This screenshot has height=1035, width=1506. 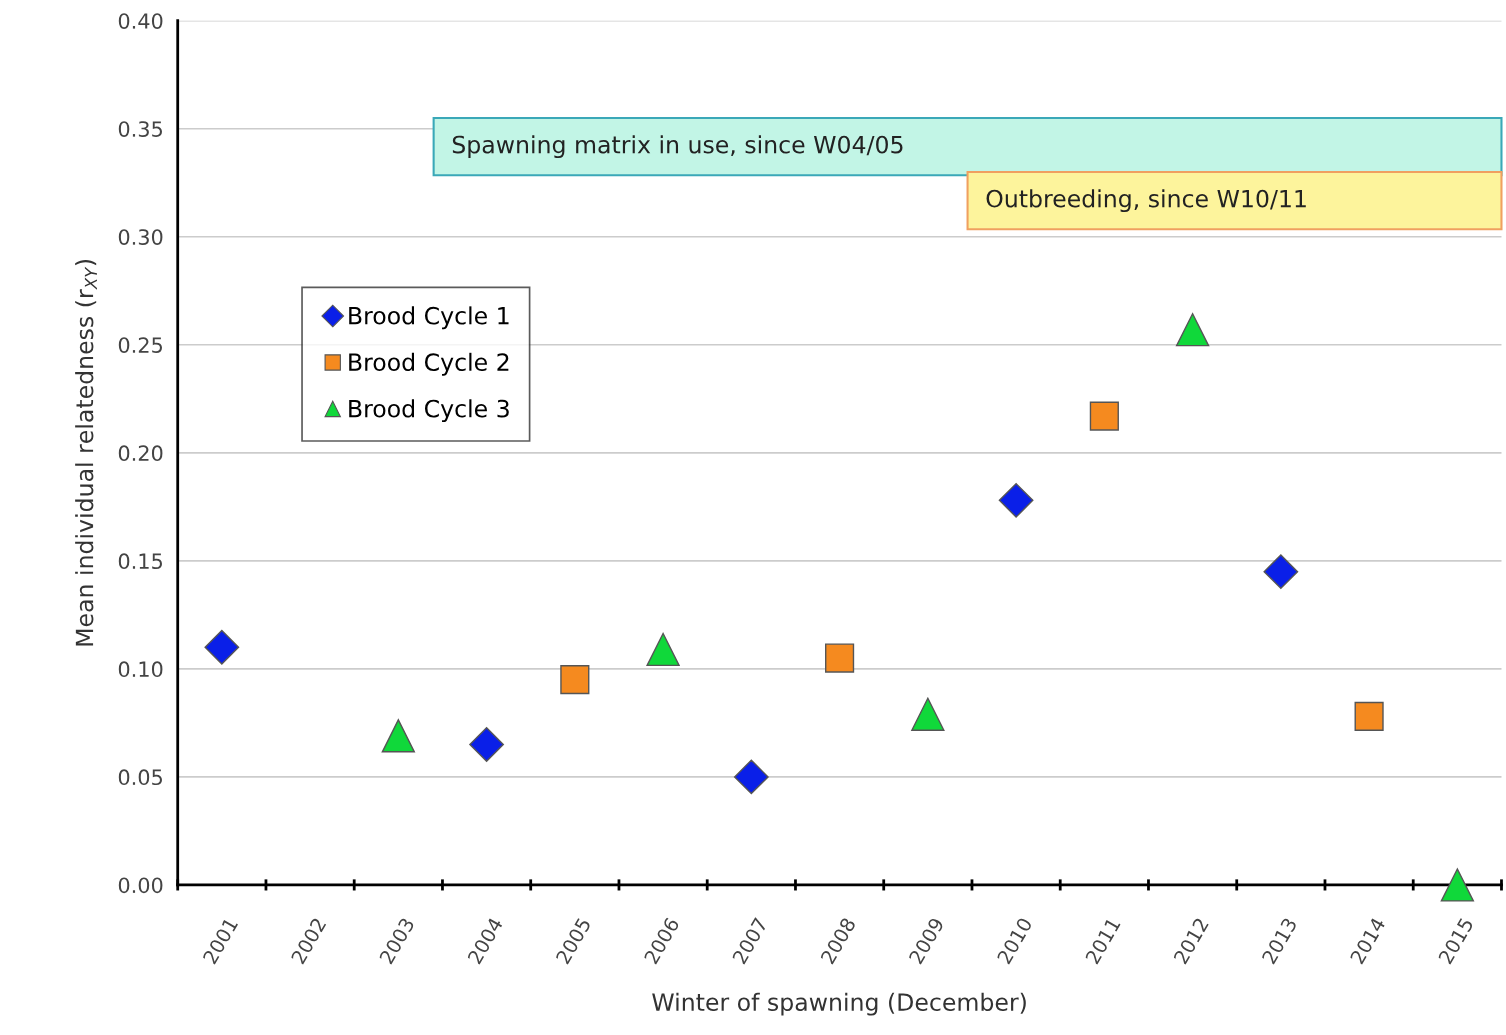 What do you see at coordinates (140, 777) in the screenshot?
I see `y-tick-label: 0.05` at bounding box center [140, 777].